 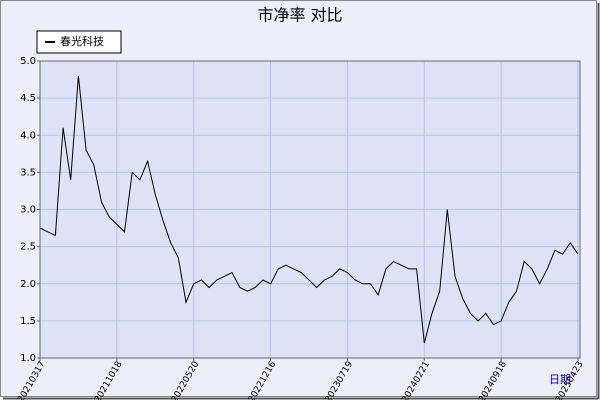 I want to click on chart-title: 市净率 对比, so click(x=299, y=15).